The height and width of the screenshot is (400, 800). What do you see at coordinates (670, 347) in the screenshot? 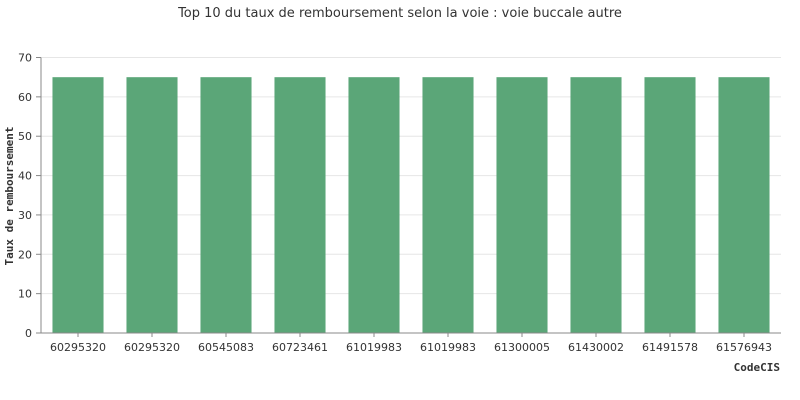
I see `x-tick-label: 61491578` at bounding box center [670, 347].